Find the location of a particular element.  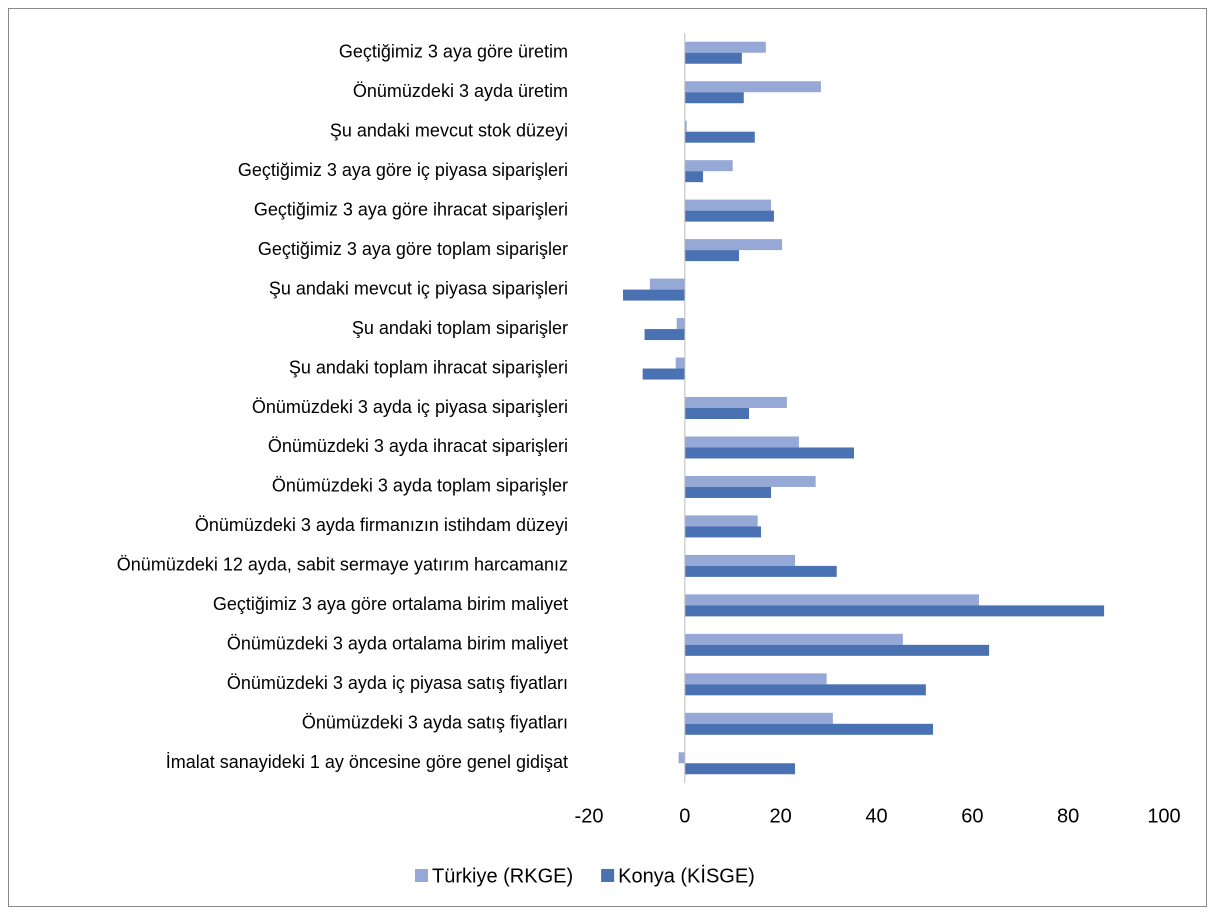

x-tick-label: 0 is located at coordinates (684, 816).